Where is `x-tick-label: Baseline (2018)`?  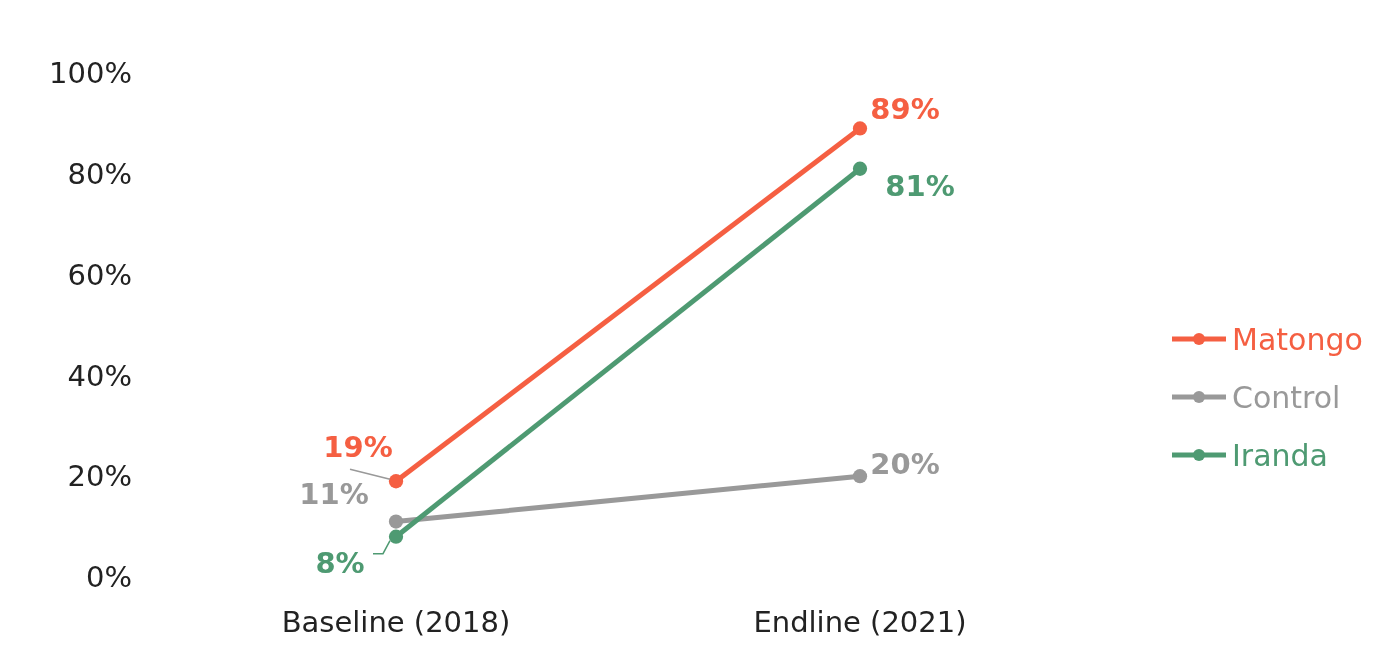
x-tick-label: Baseline (2018) is located at coordinates (396, 622).